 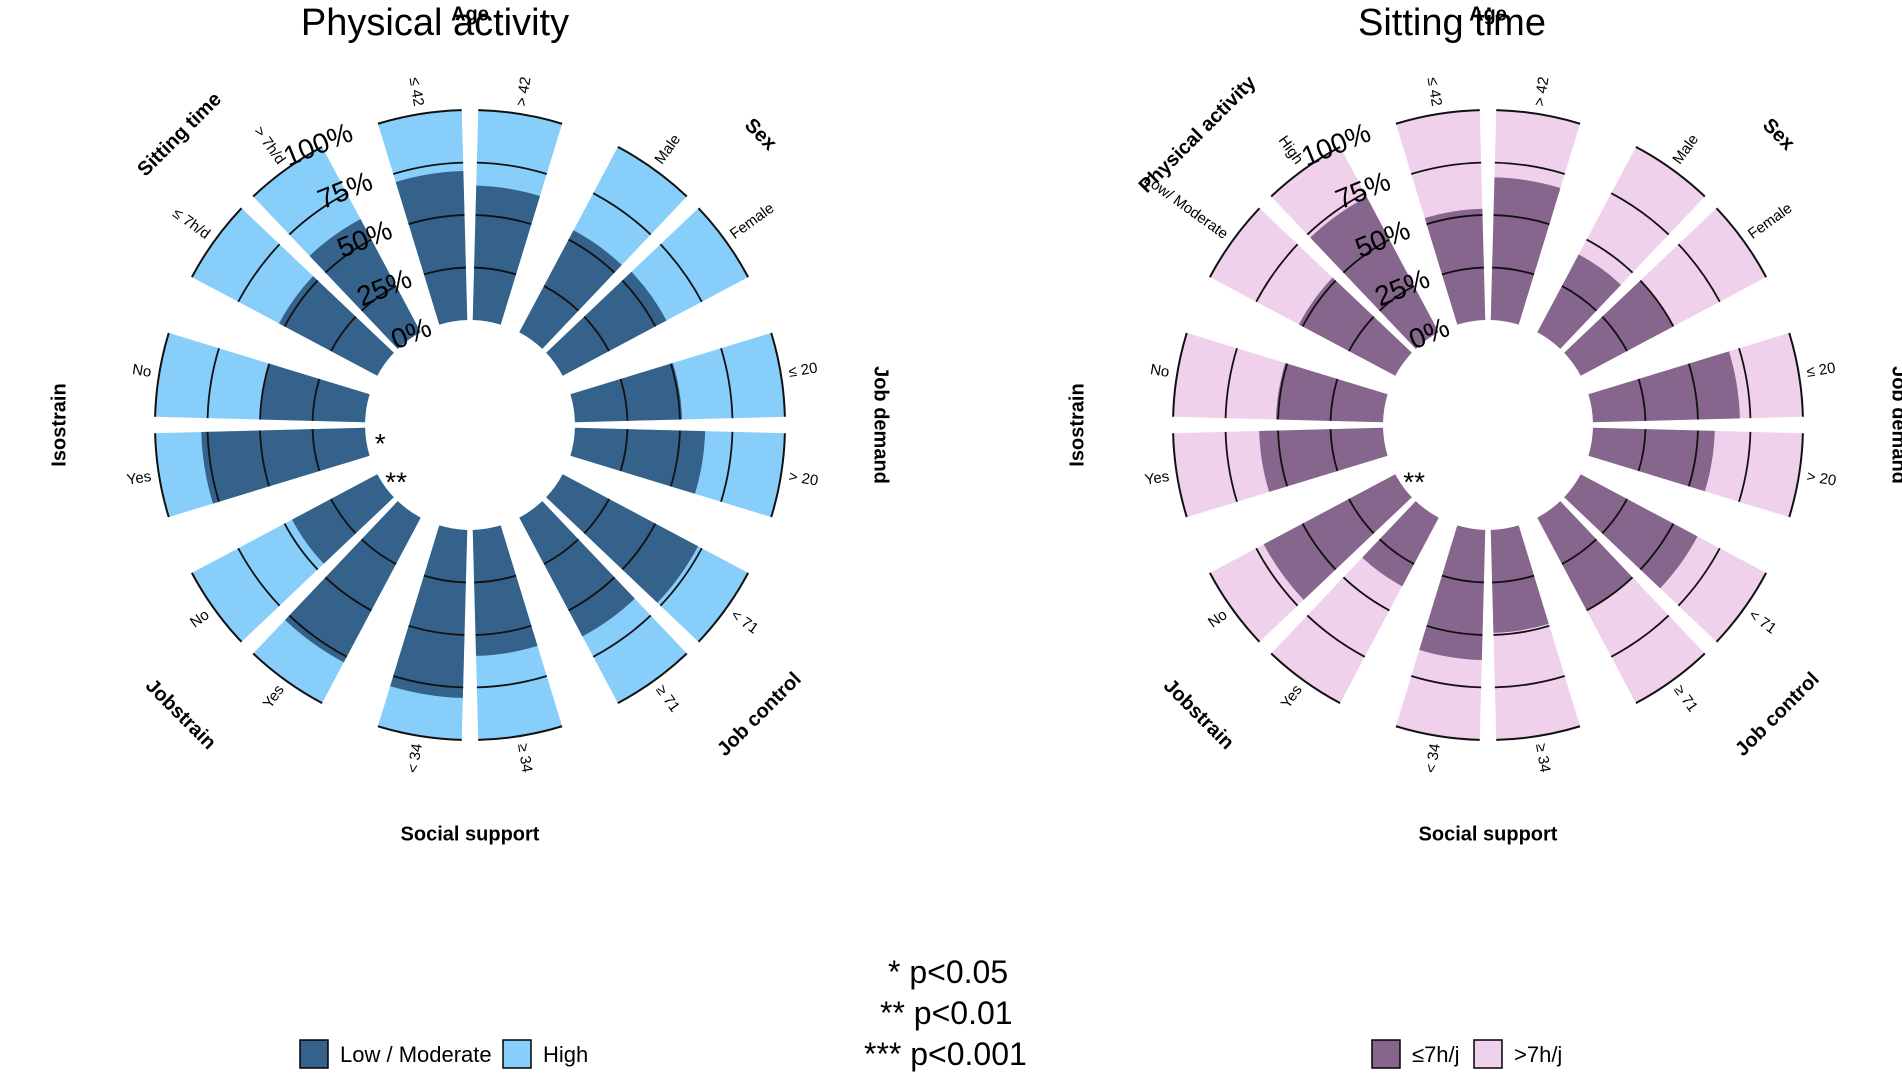 What do you see at coordinates (1436, 1054) in the screenshot?
I see `legend-label-le-7h: ≤7h/j` at bounding box center [1436, 1054].